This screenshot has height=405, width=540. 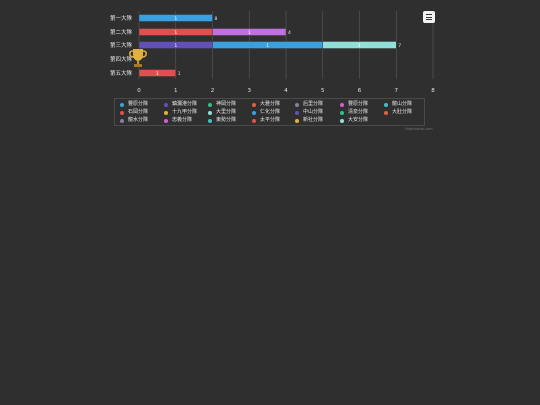 I want to click on category-label: 第三大隊, so click(x=121, y=45).